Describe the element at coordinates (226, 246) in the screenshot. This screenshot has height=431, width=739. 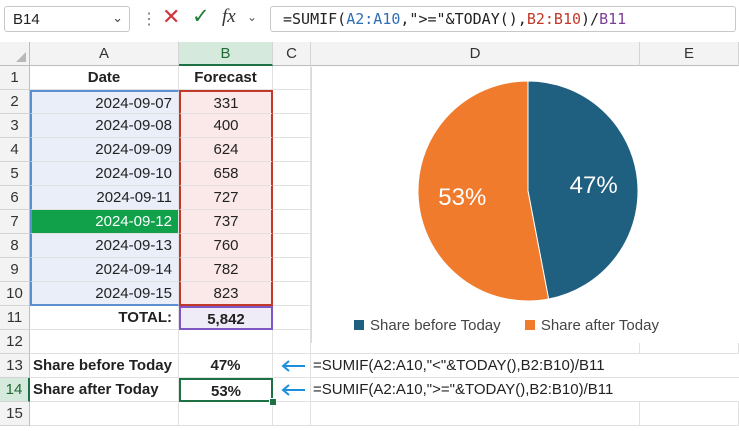
I see `forecast-cell: 760` at that location.